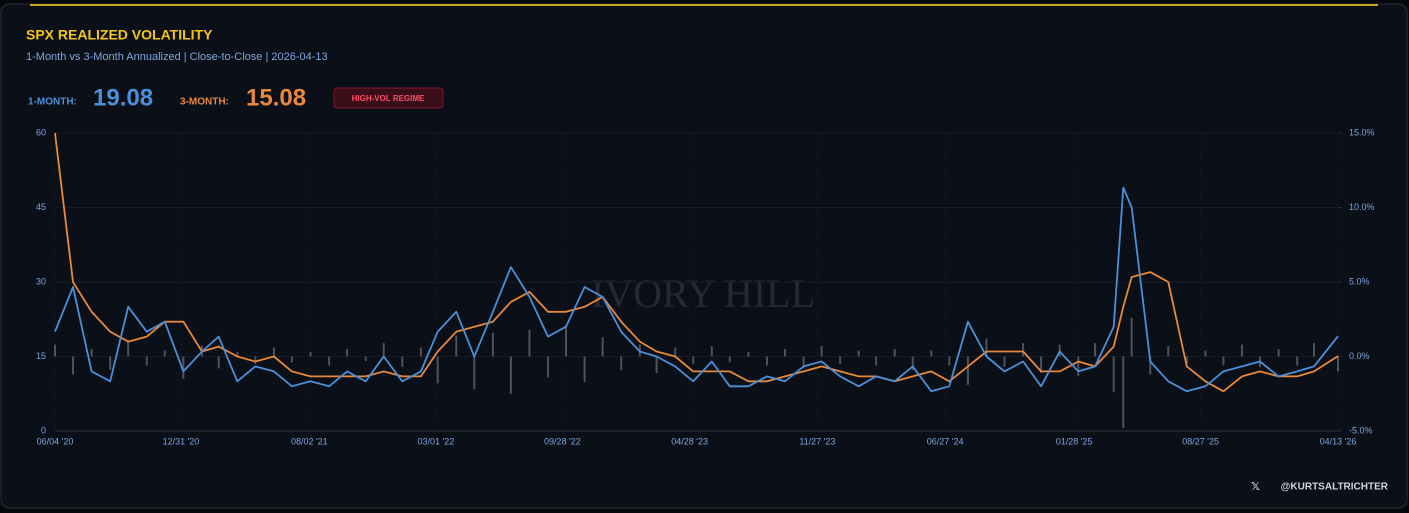 Image resolution: width=1409 pixels, height=513 pixels. I want to click on watermark: IVORY HILL, so click(703, 293).